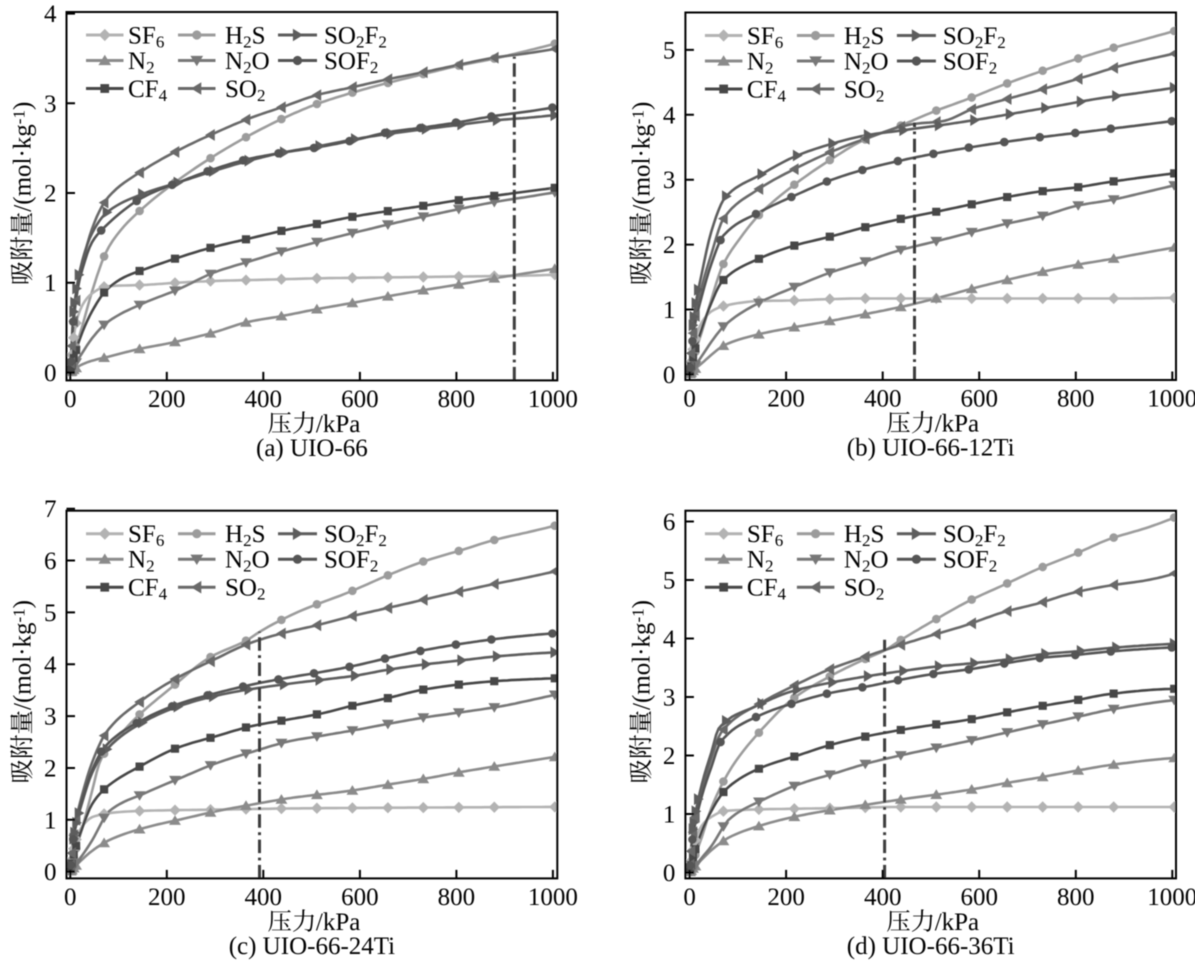 Image resolution: width=1195 pixels, height=962 pixels. What do you see at coordinates (312, 946) in the screenshot?
I see `svg-text: (c) UIO-66-24Ti` at bounding box center [312, 946].